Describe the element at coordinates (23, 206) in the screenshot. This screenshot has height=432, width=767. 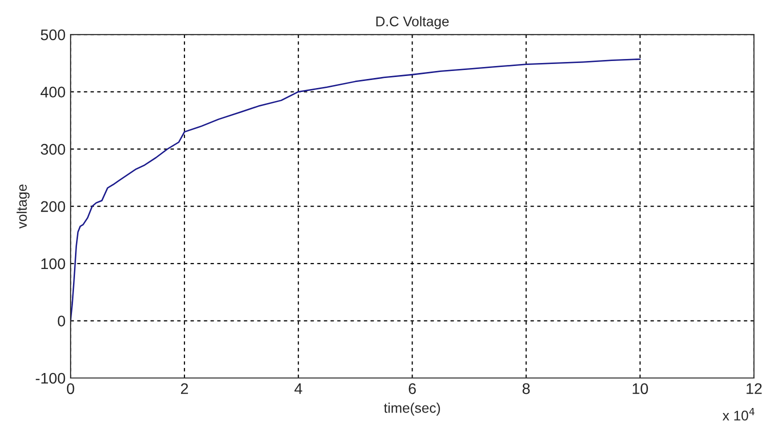
I see `y-axis-title: voltage` at that location.